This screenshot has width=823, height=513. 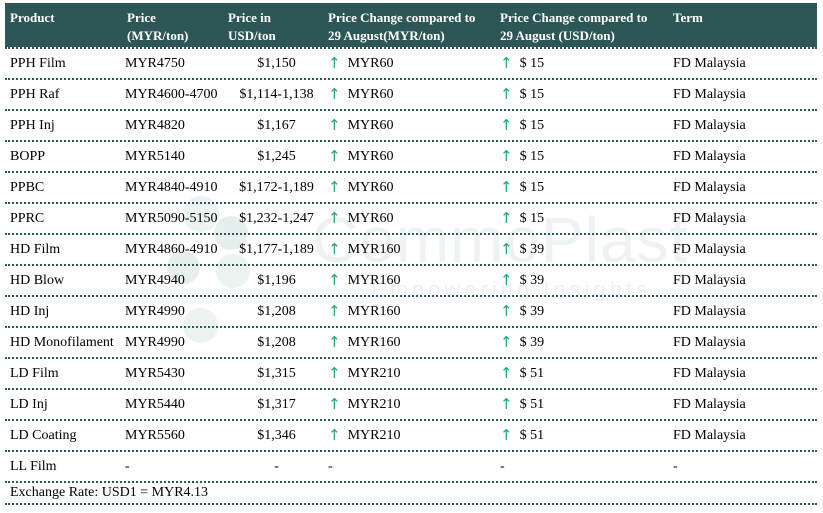 What do you see at coordinates (270, 95) in the screenshot?
I see `price-usd-cell: $1,114-1,138` at bounding box center [270, 95].